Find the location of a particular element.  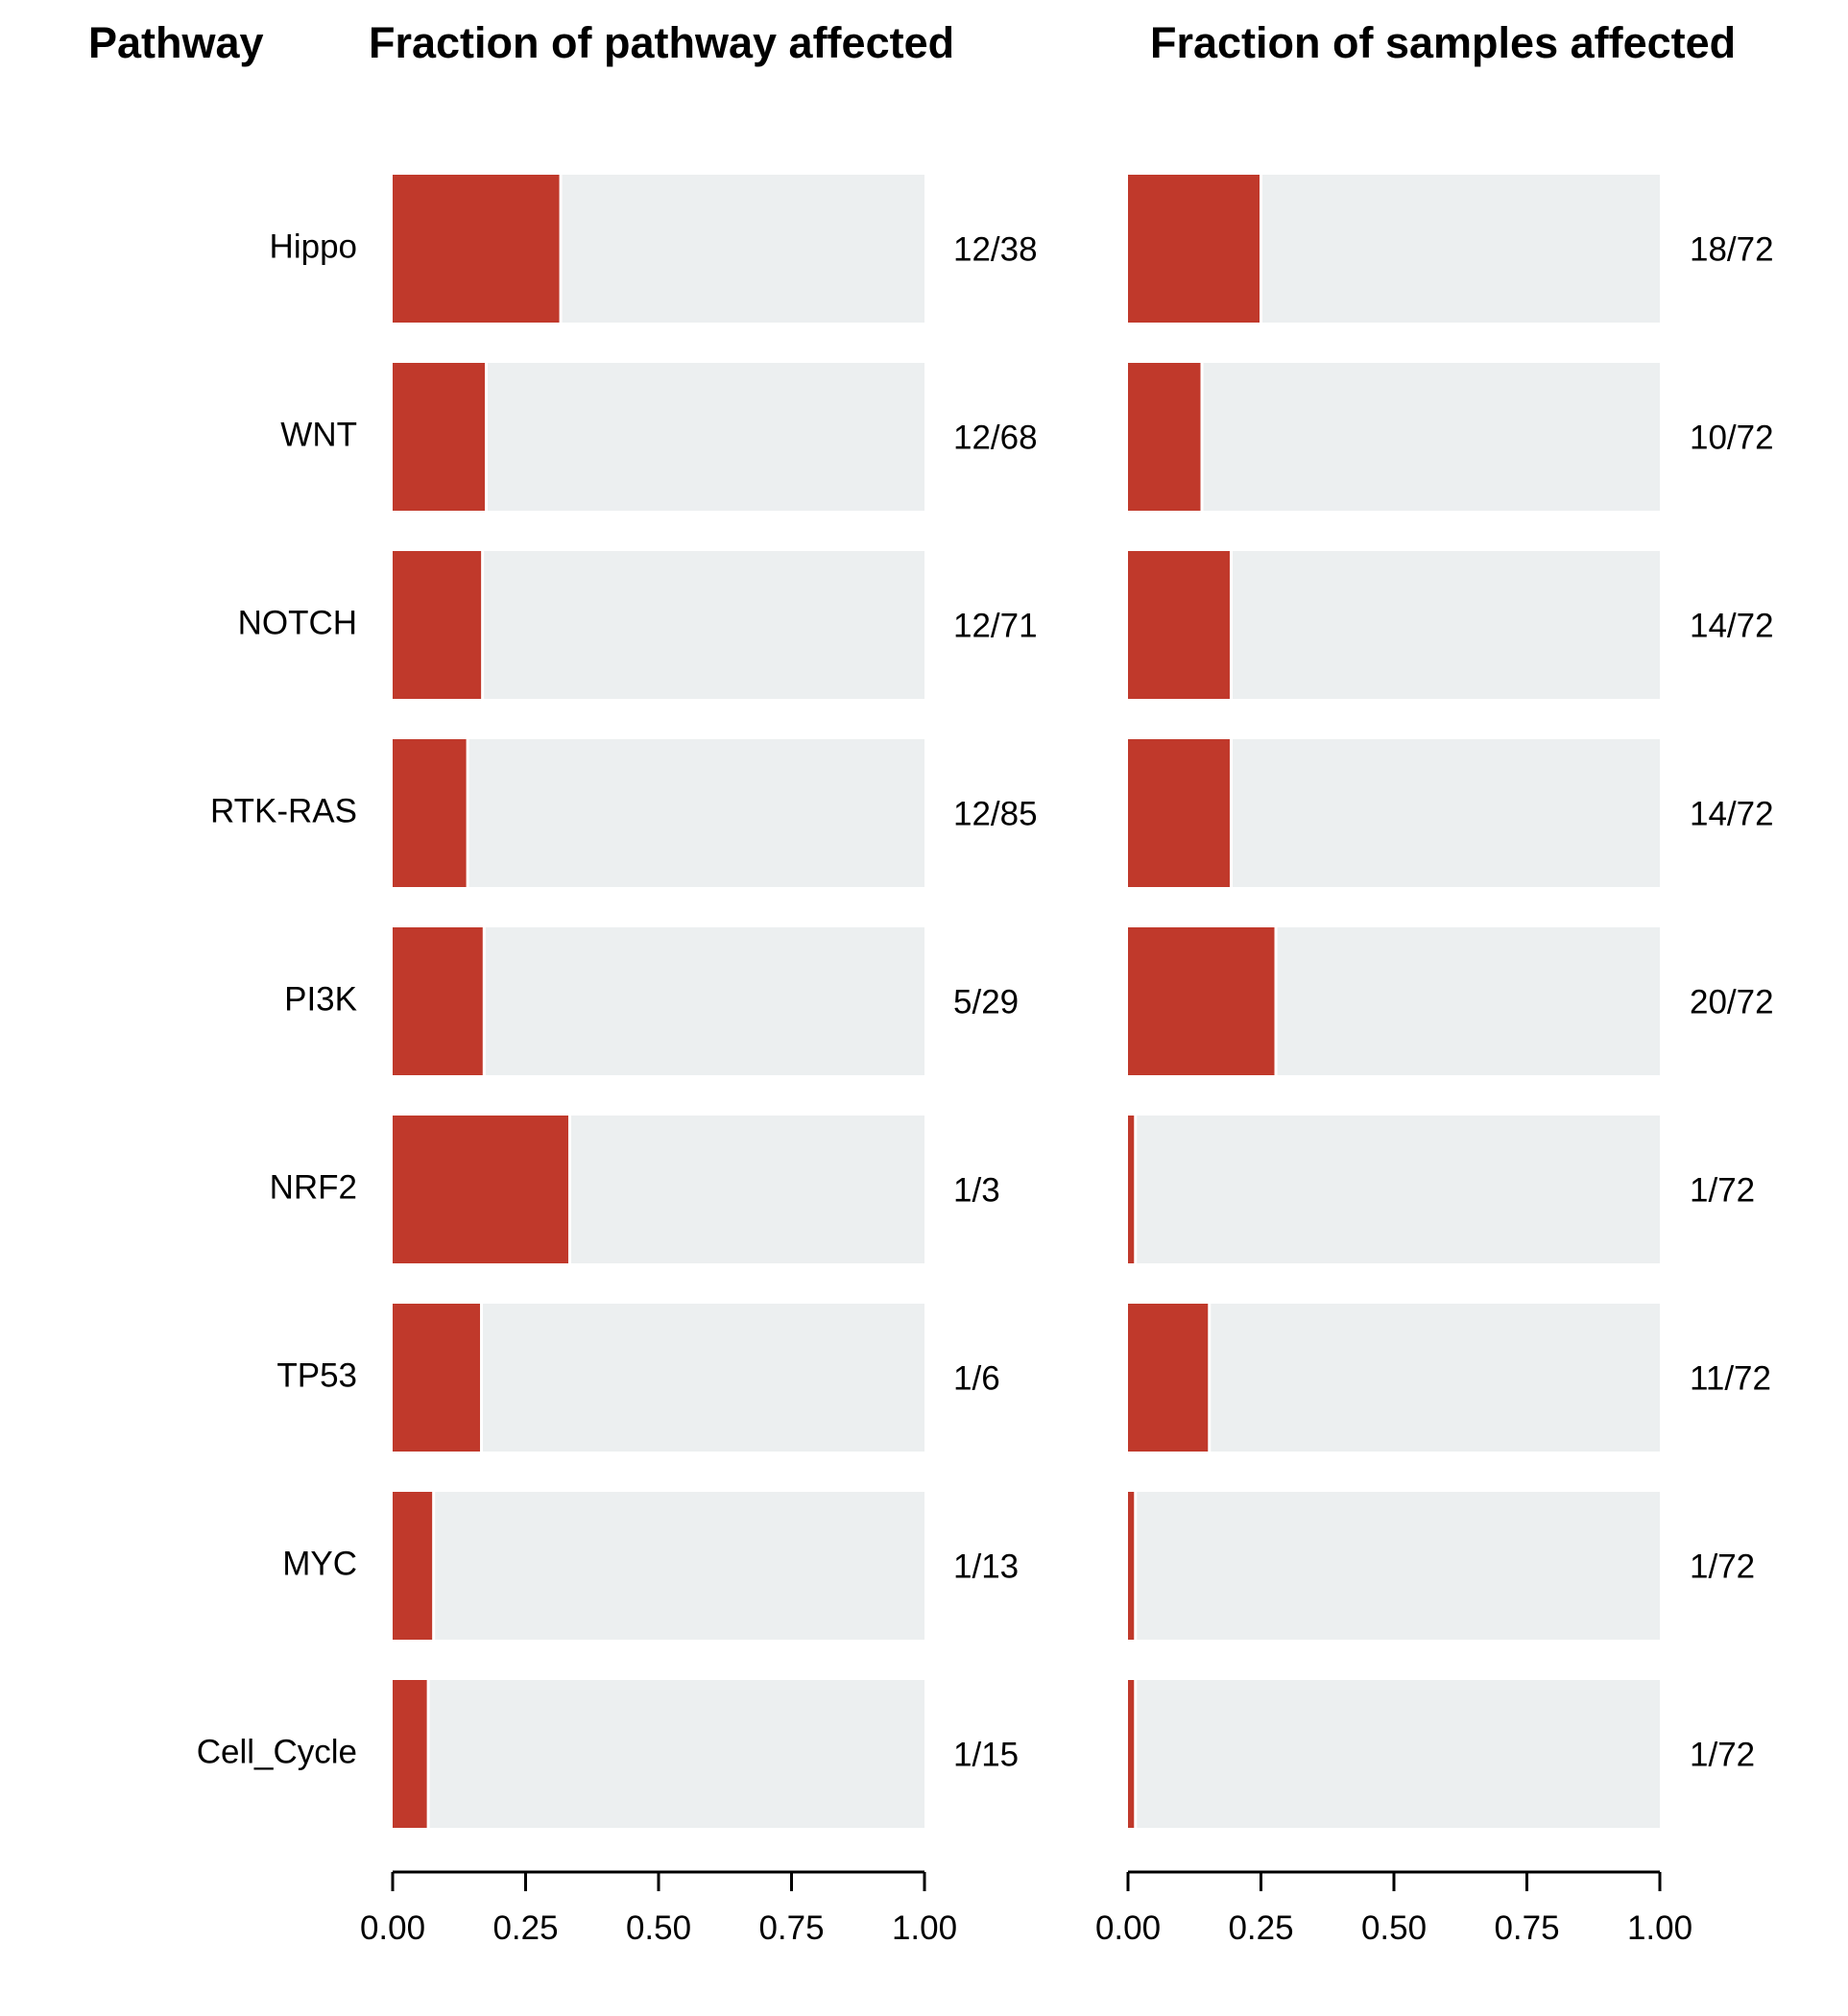

pathway-column-header: Pathway is located at coordinates (176, 42).